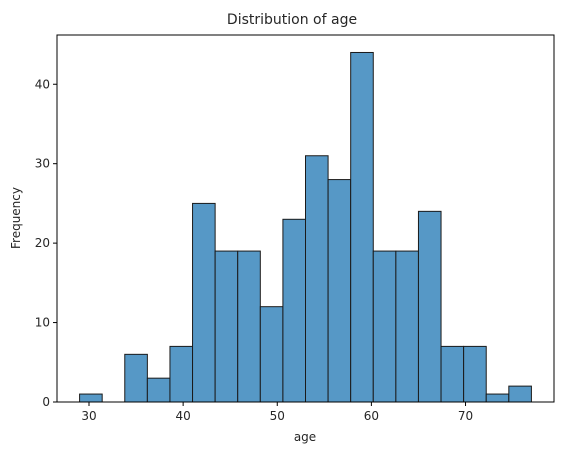  I want to click on chart-title: Distribution of age, so click(292, 20).